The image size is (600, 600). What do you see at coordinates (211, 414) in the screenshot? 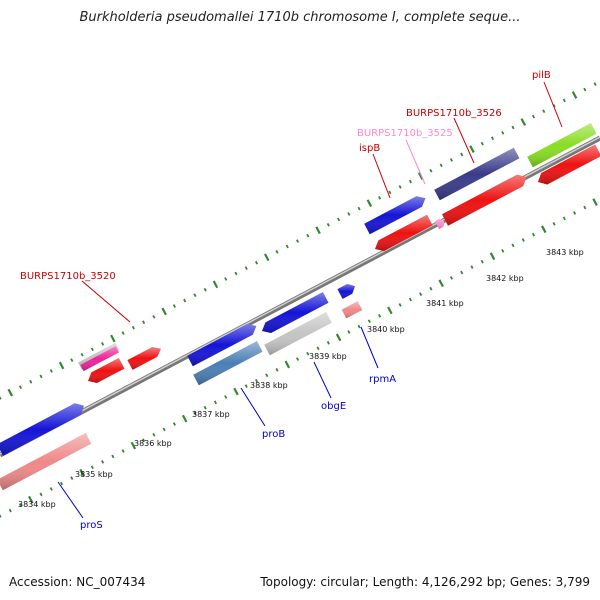
I see `kbp-label: 3837 kbp` at bounding box center [211, 414].